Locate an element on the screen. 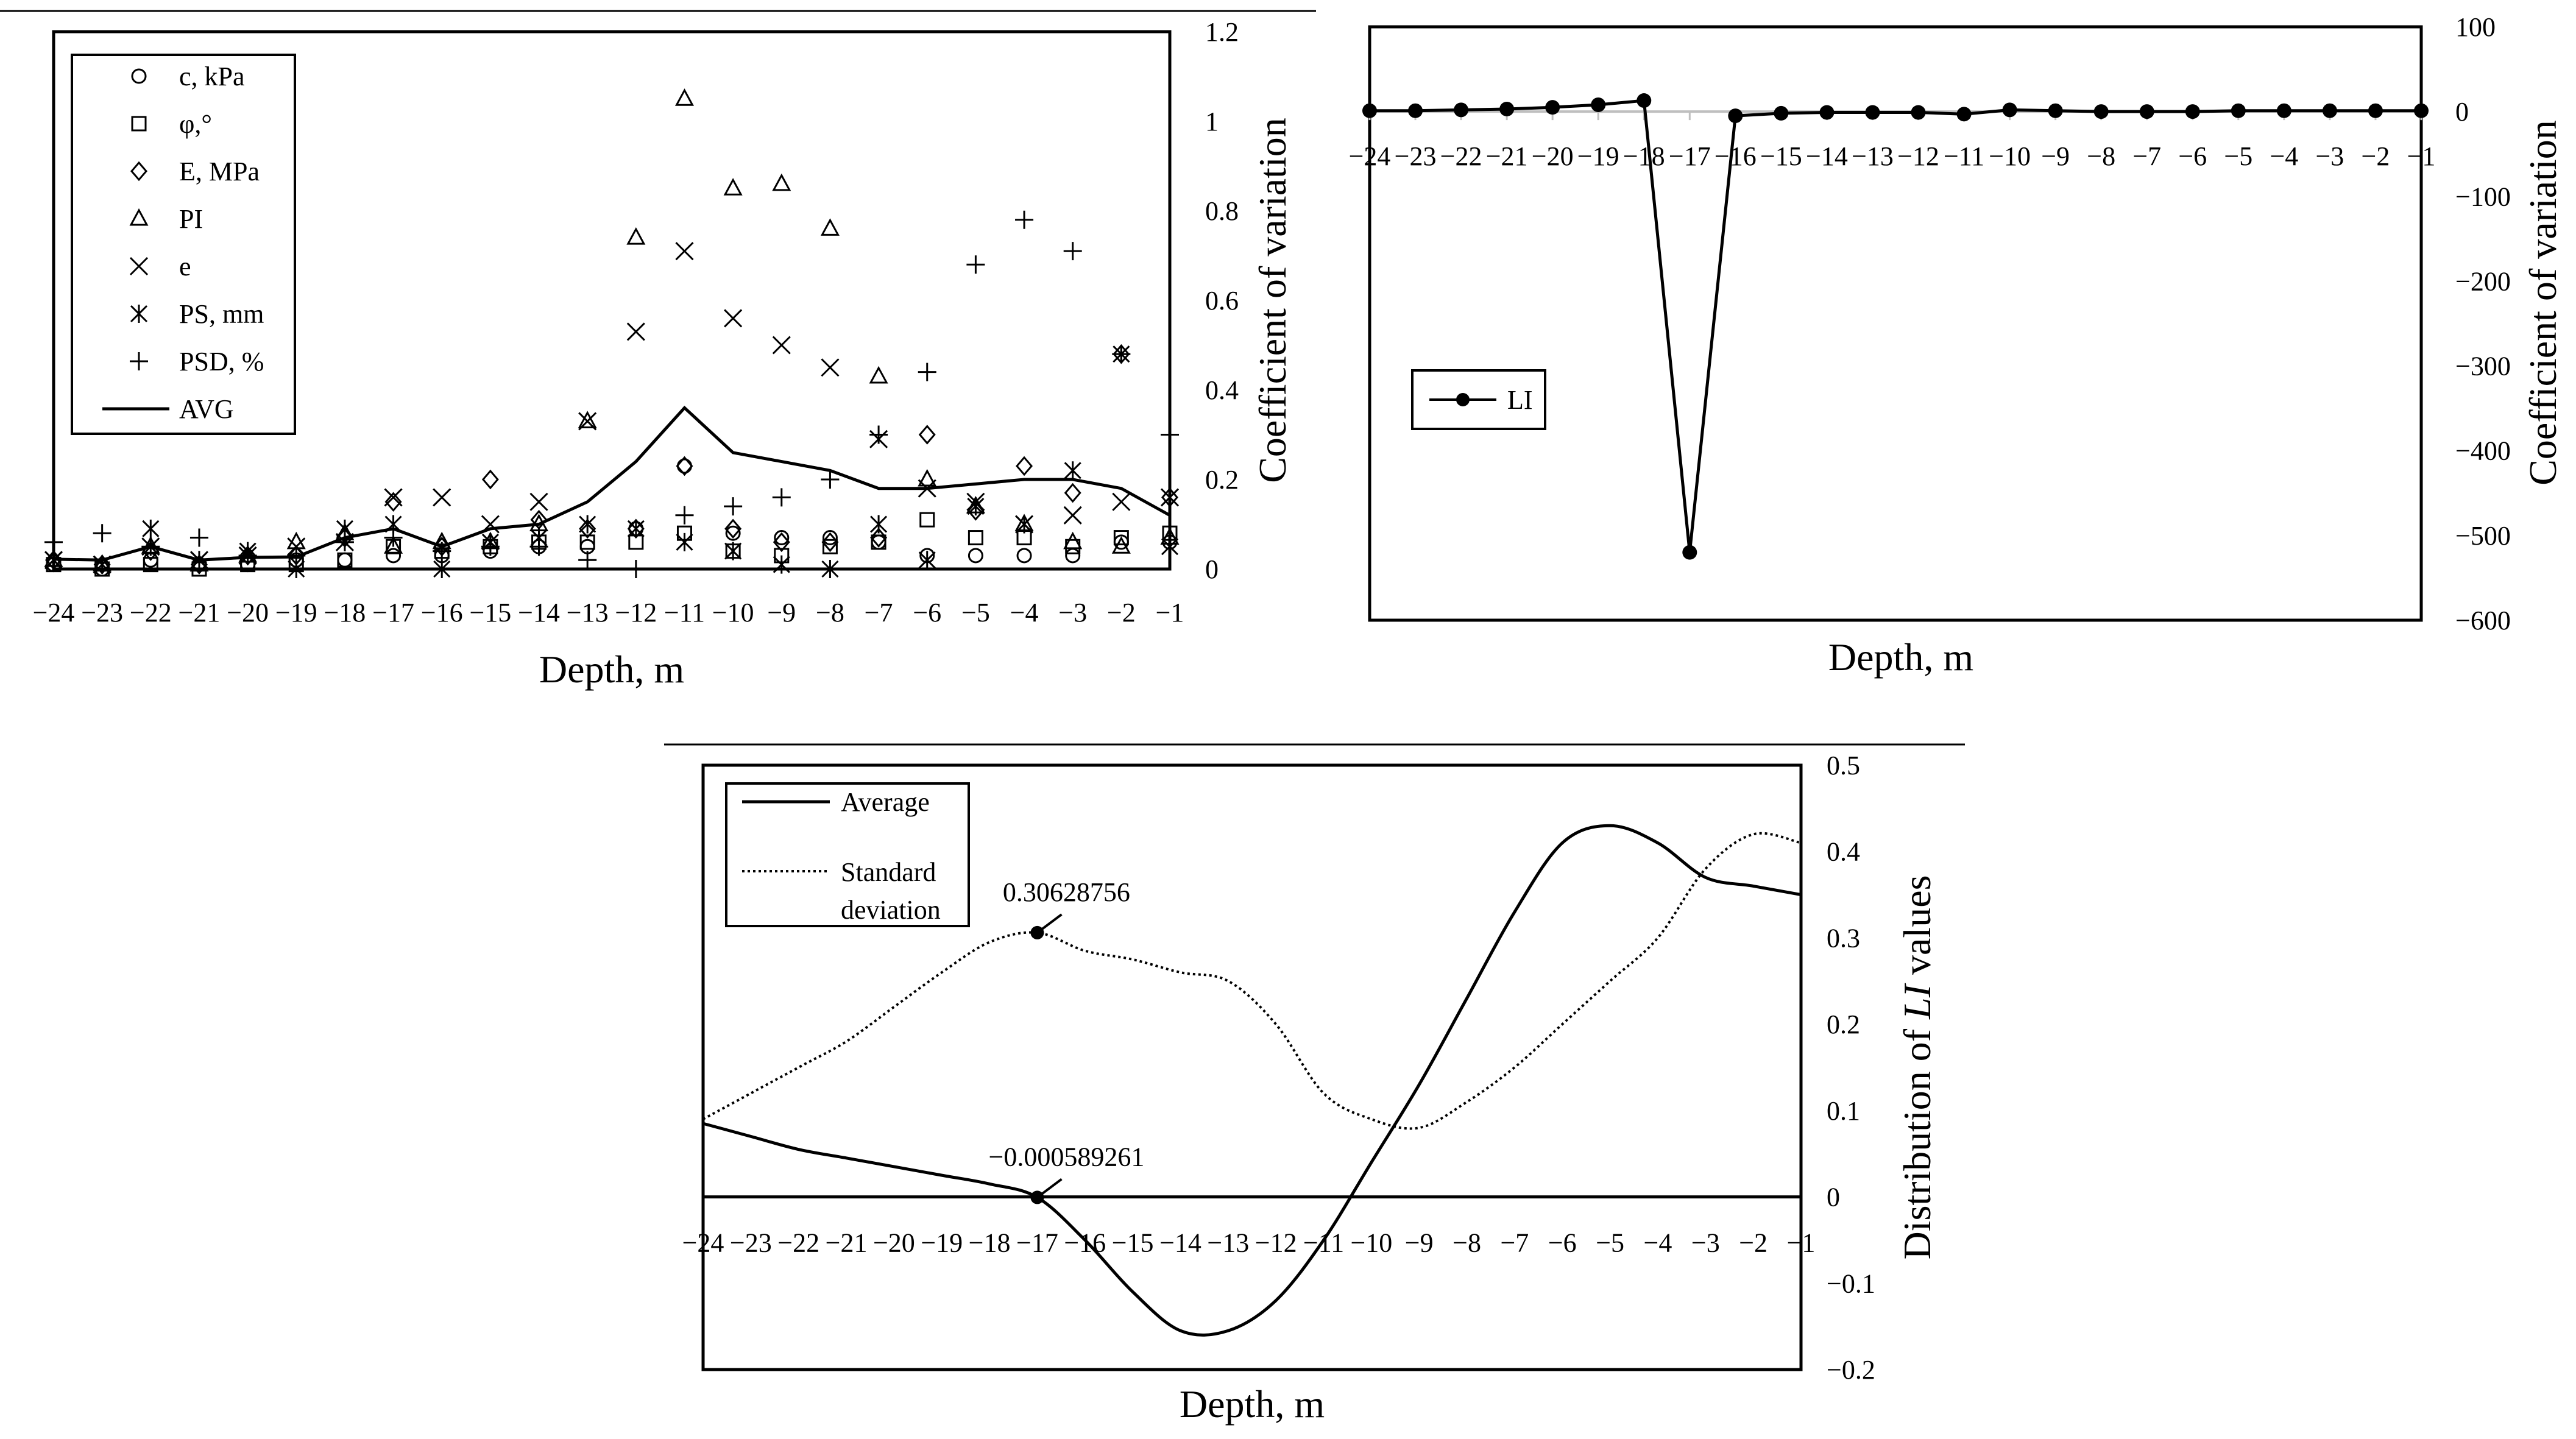 This screenshot has height=1439, width=2576. chart-c-legend-stddev-label-line2: deviation is located at coordinates (891, 910).